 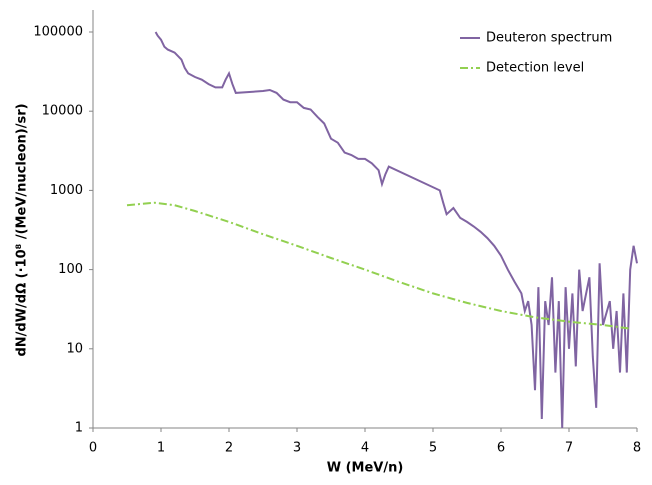 I want to click on x-tick-label: 1, so click(x=161, y=448).